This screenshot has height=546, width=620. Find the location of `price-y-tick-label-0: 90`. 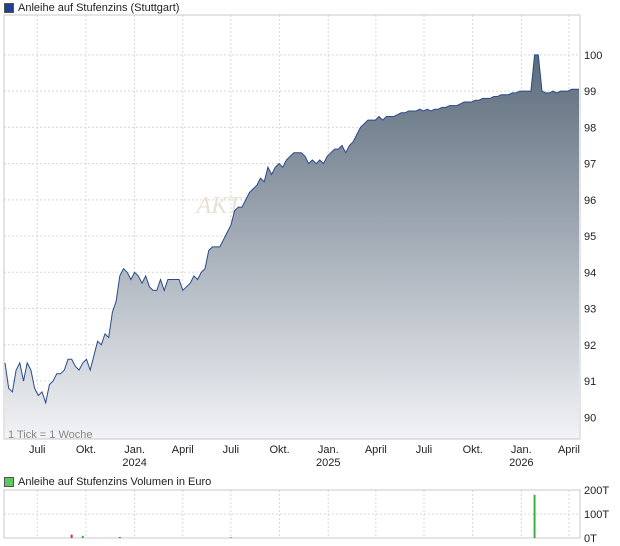

price-y-tick-label-0: 90 is located at coordinates (590, 418).